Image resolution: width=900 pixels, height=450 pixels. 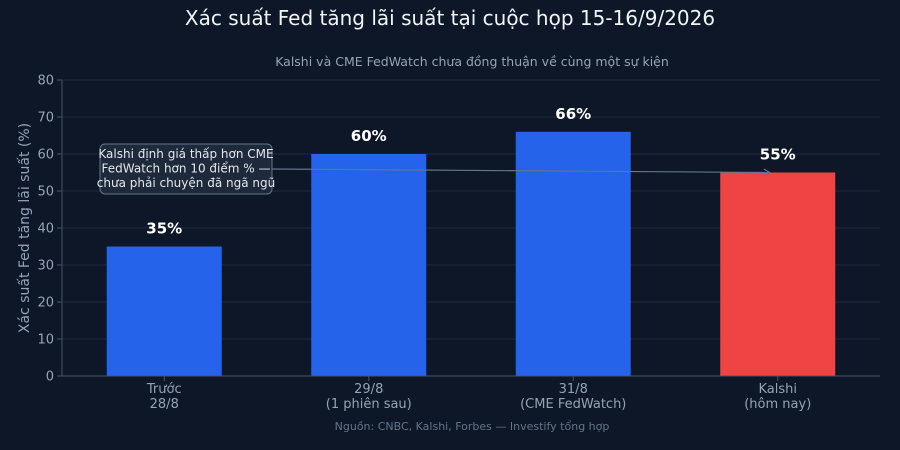 What do you see at coordinates (45, 192) in the screenshot?
I see `y-tick-label: 50` at bounding box center [45, 192].